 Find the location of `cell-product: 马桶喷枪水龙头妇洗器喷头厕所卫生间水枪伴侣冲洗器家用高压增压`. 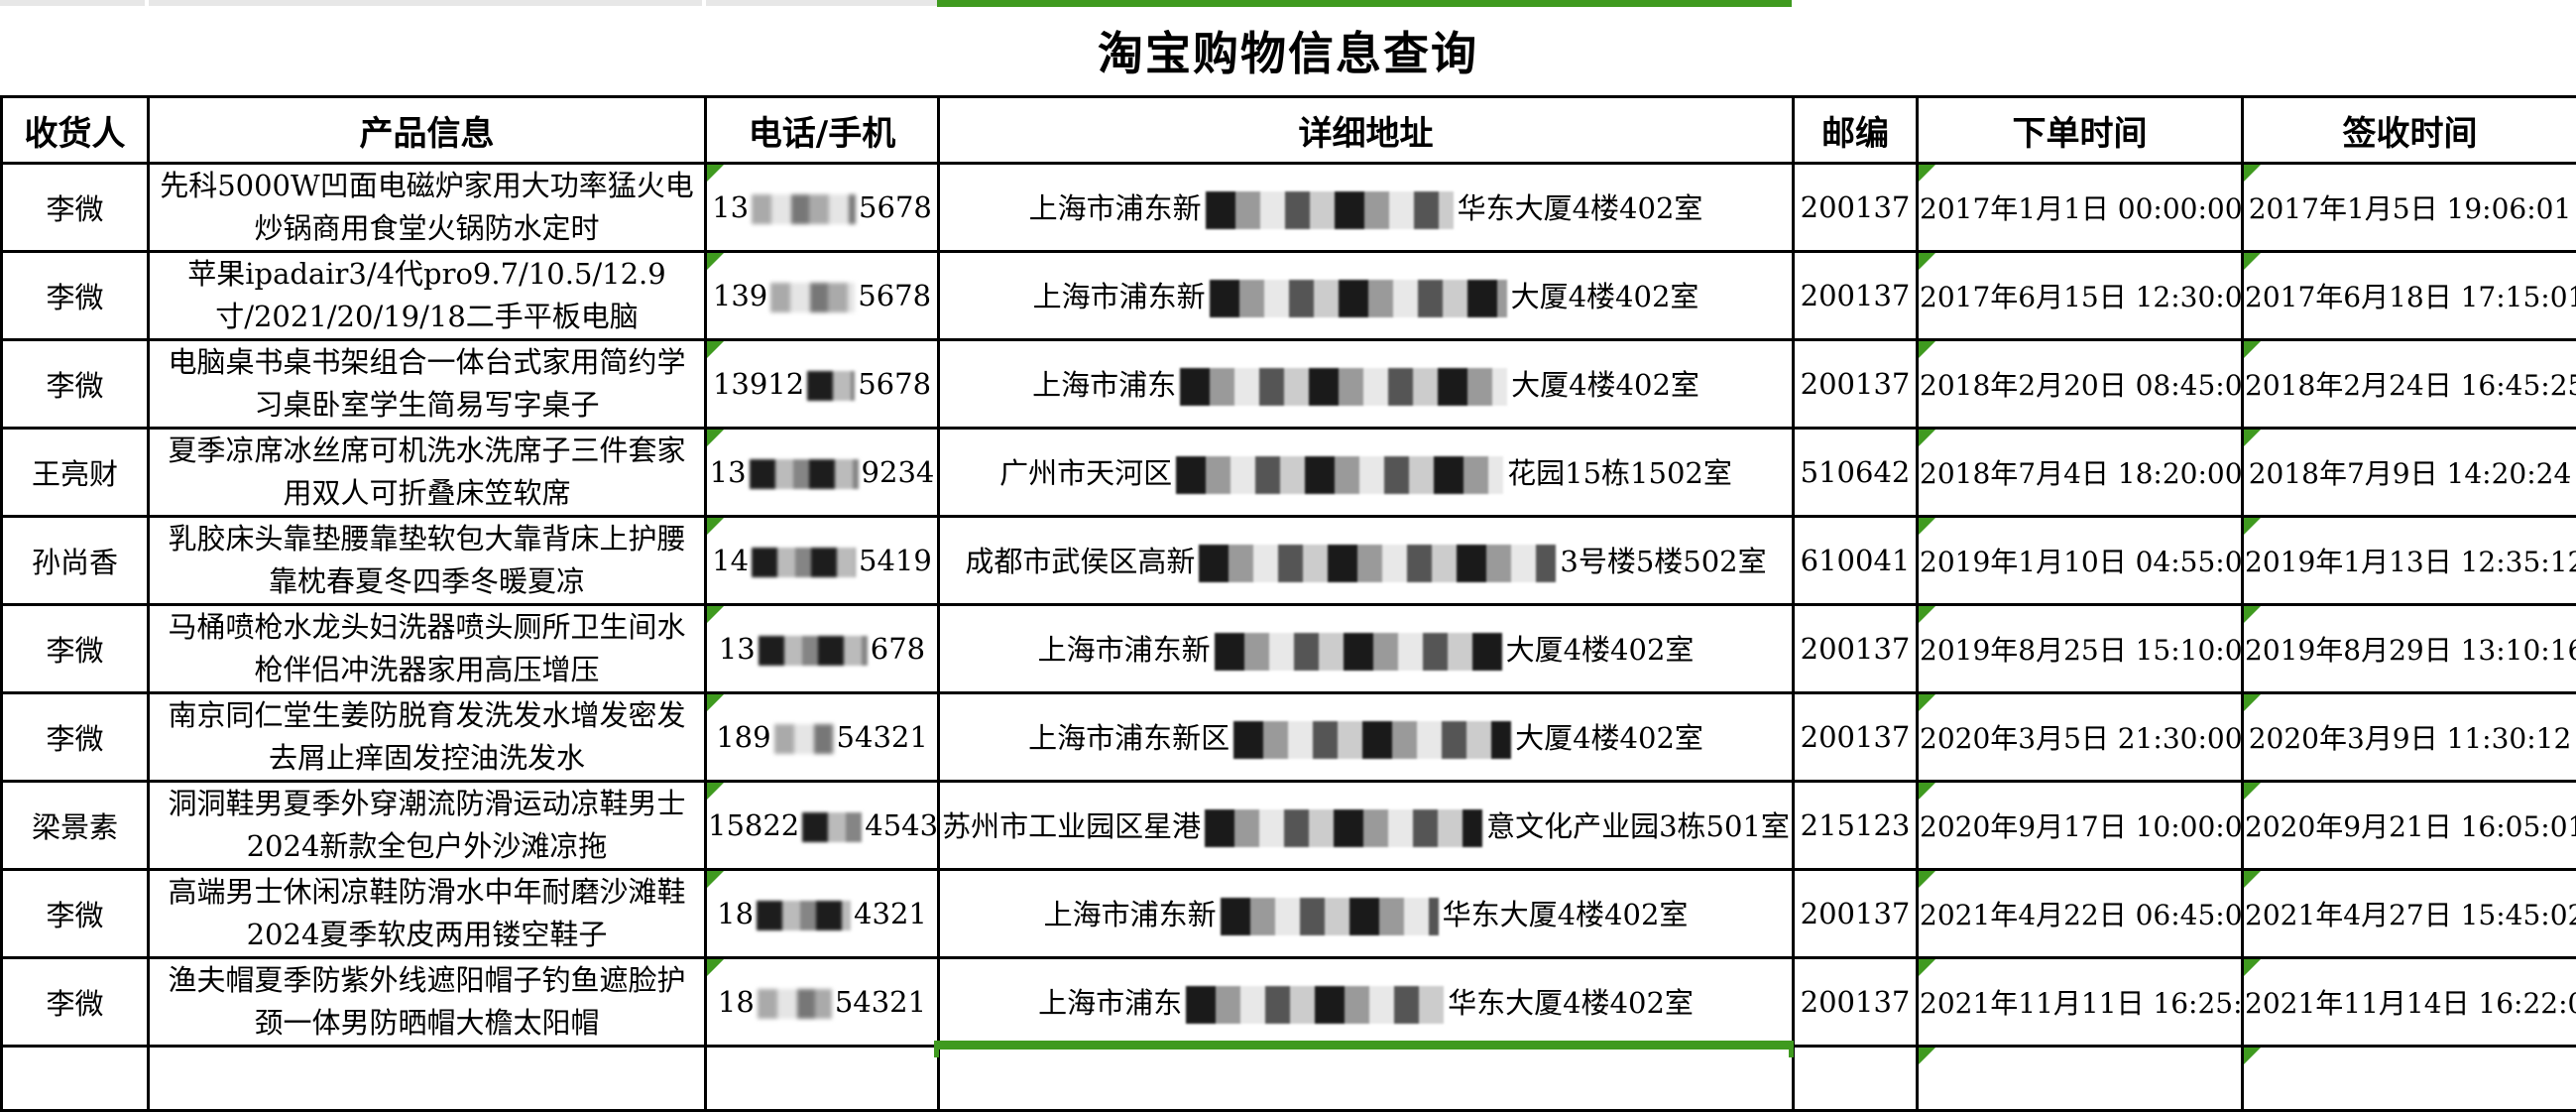

cell-product: 马桶喷枪水龙头妇洗器喷头厕所卫生间水枪伴侣冲洗器家用高压增压 is located at coordinates (428, 649).